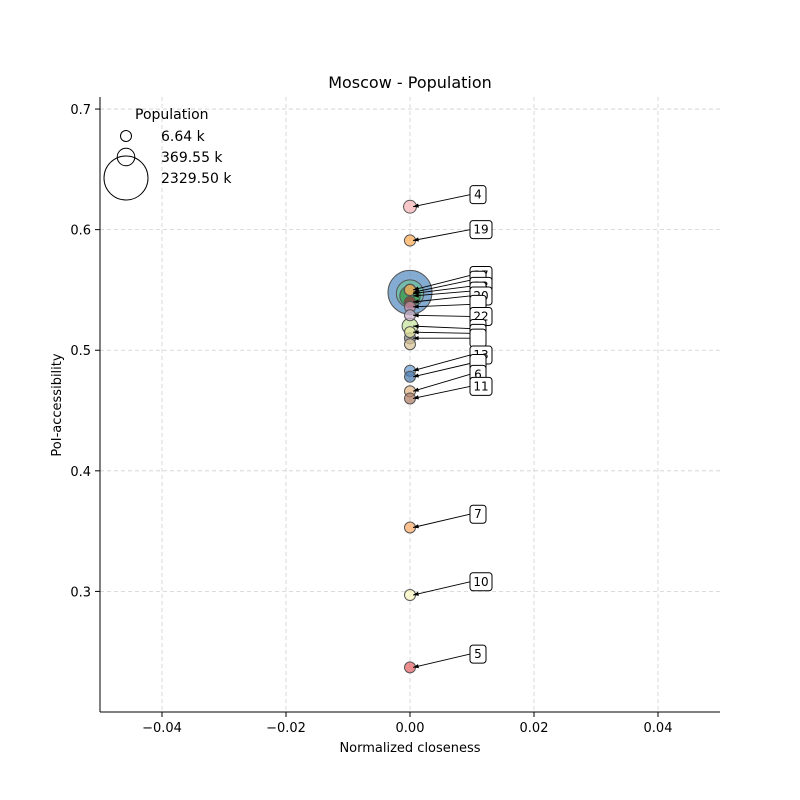  Describe the element at coordinates (452, 427) in the screenshot. I see `annotations: 41917232022136117105` at that location.